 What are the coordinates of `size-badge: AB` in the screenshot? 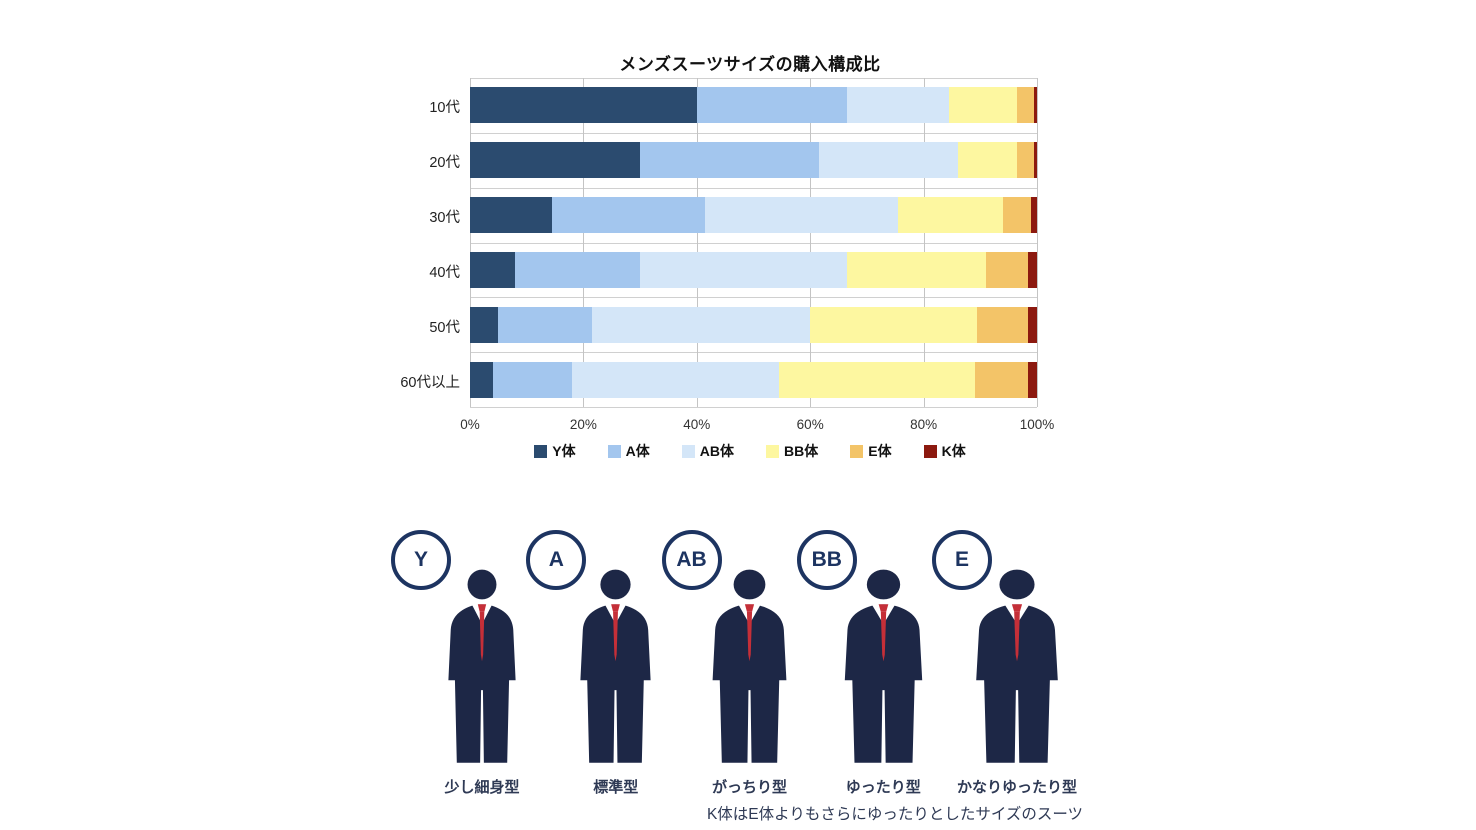 It's located at (691, 560).